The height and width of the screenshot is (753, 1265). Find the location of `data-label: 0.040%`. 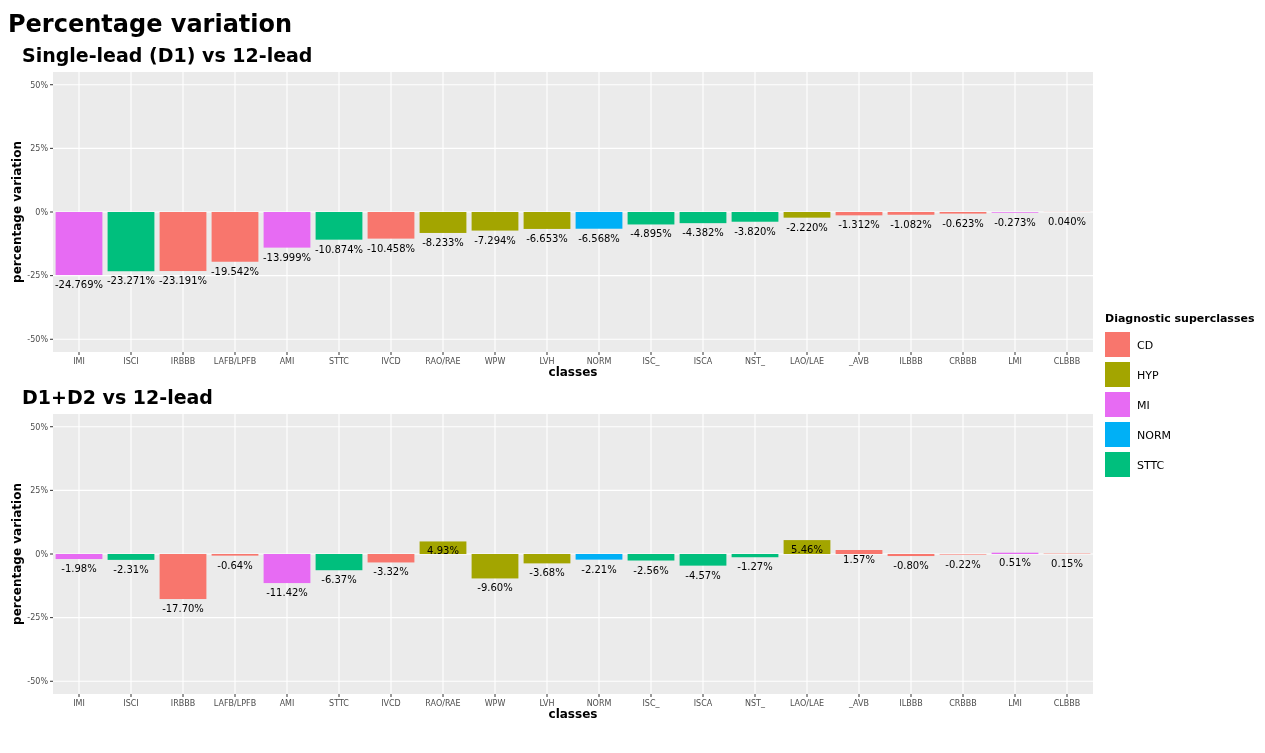

data-label: 0.040% is located at coordinates (1067, 221).